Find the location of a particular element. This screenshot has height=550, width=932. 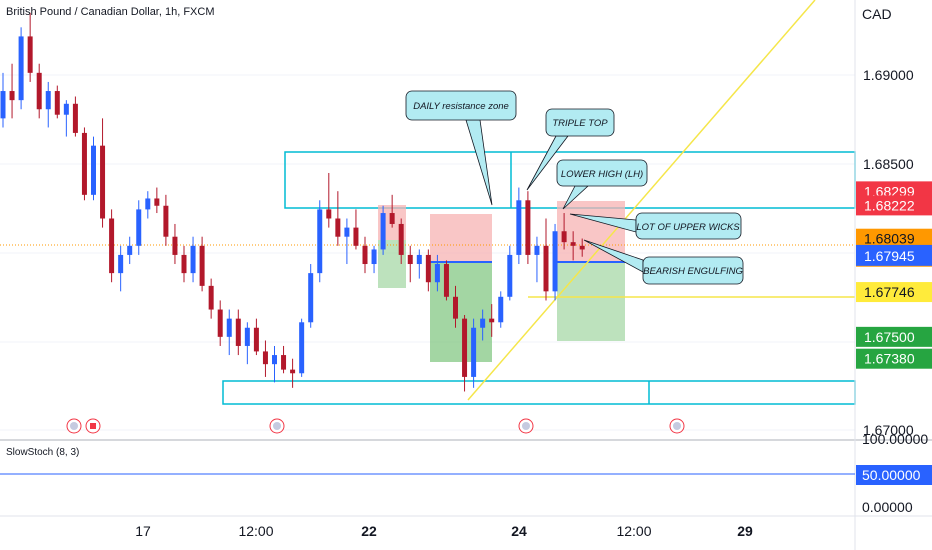

price-label: 1.67000 is located at coordinates (888, 430).